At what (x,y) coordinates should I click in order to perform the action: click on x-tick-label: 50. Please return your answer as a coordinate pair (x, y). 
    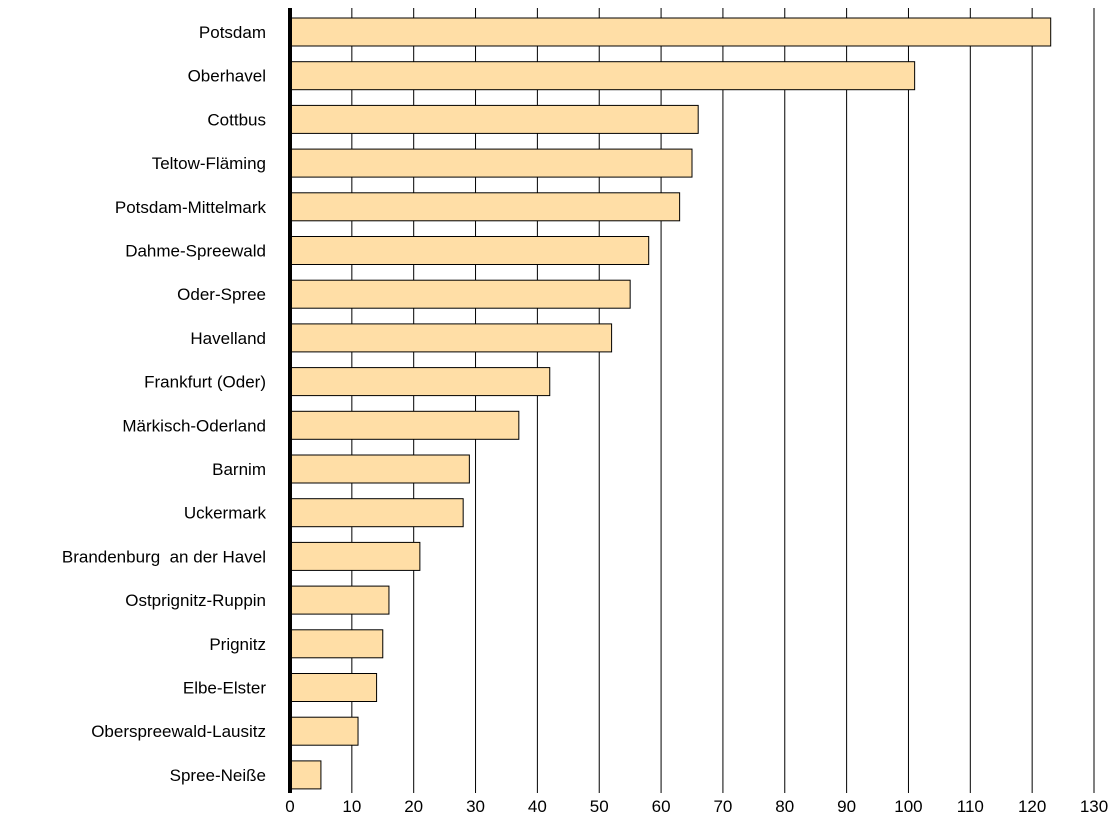
    Looking at the image, I should click on (599, 806).